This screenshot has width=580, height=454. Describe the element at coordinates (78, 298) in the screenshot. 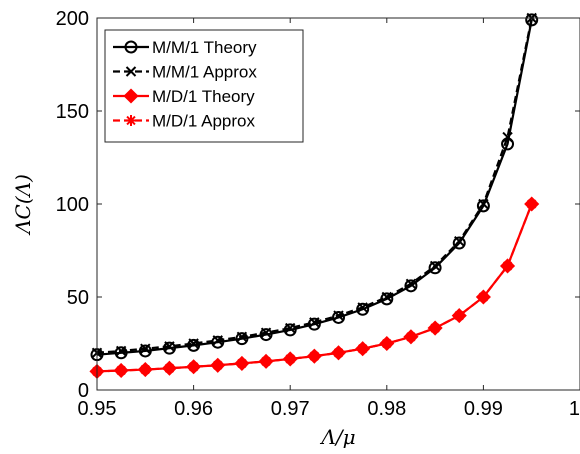

I see `y-tick-label: 50` at that location.